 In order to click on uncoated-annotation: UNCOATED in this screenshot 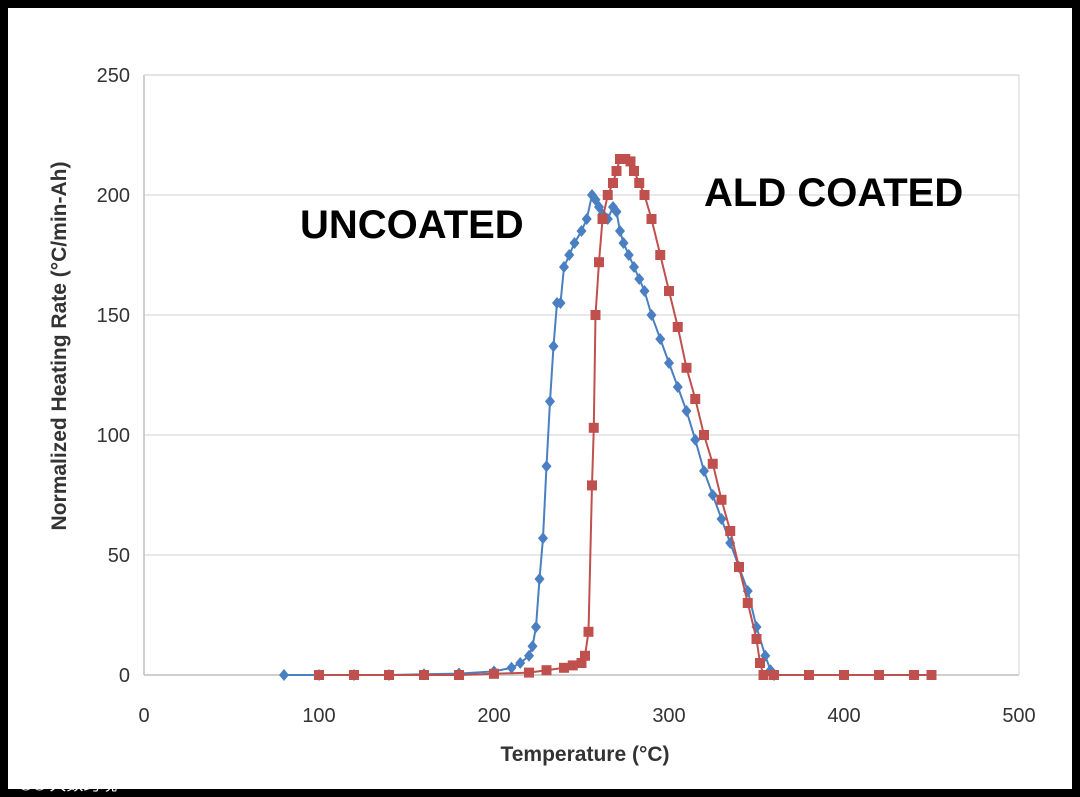, I will do `click(412, 225)`.